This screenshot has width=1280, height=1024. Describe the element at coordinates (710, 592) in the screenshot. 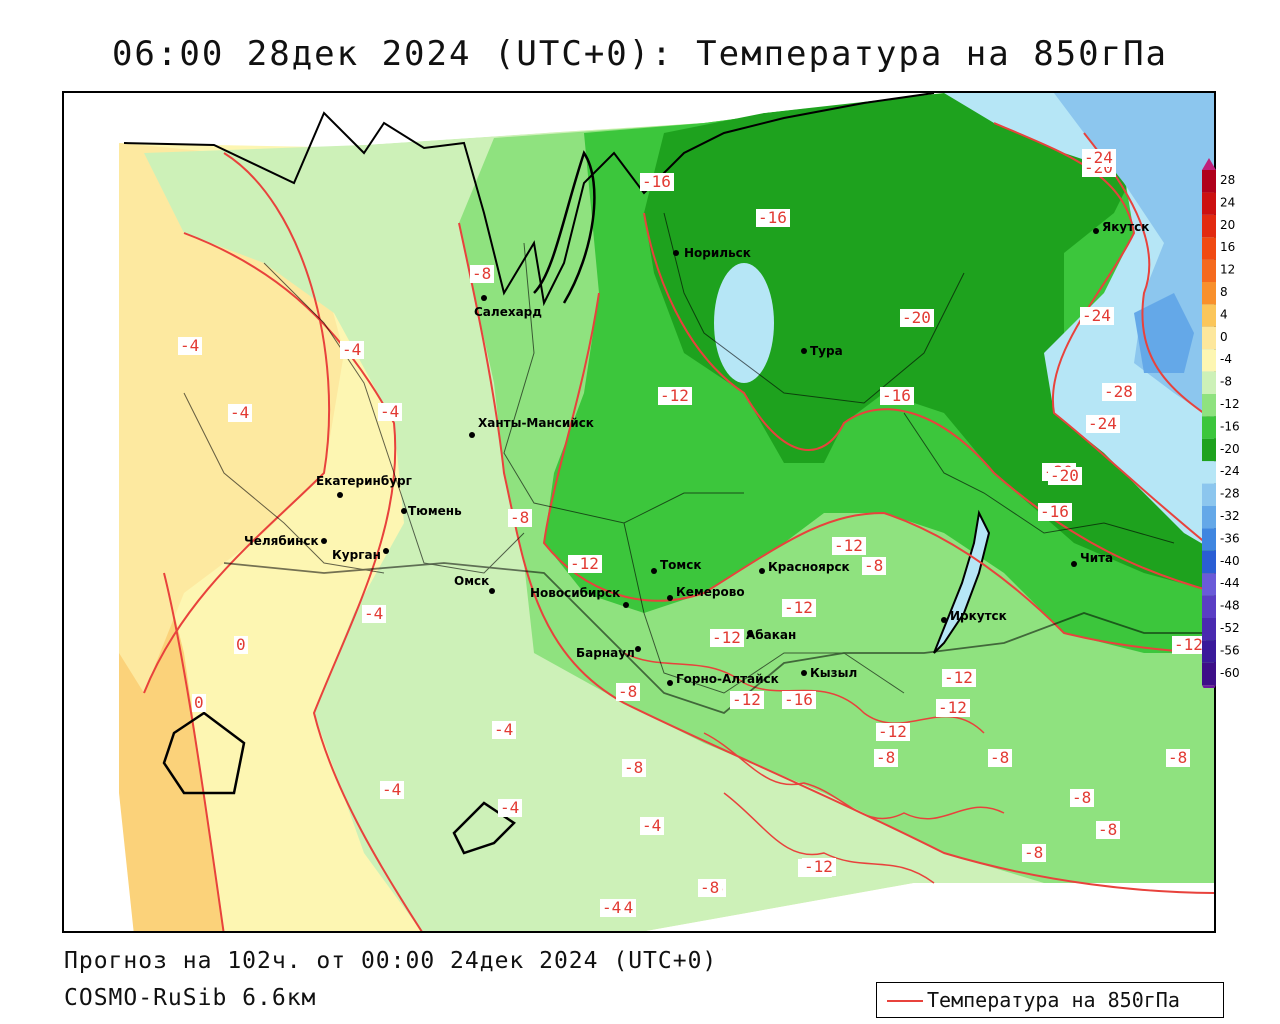

I see `city-label: Кемерово` at that location.